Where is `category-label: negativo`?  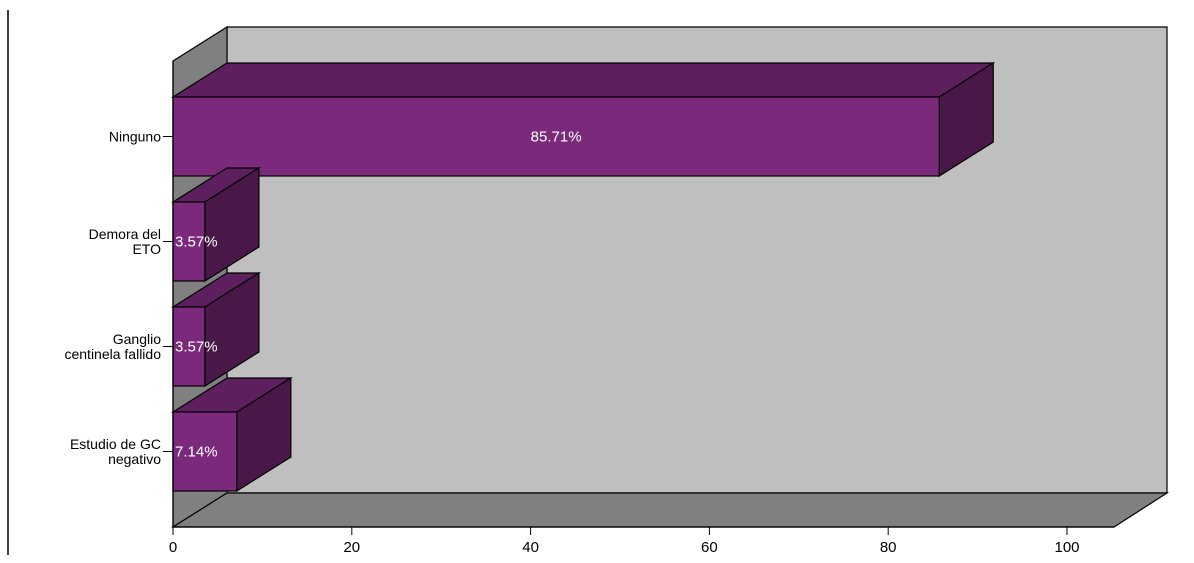 category-label: negativo is located at coordinates (134, 459).